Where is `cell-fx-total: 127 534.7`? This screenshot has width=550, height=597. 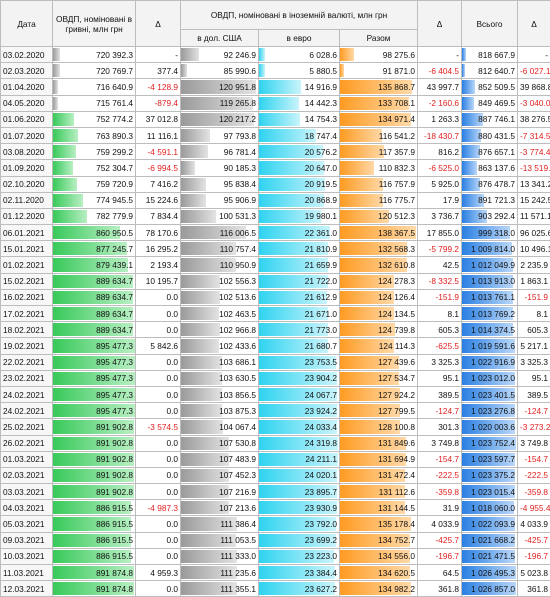 cell-fx-total: 127 534.7 is located at coordinates (379, 378).